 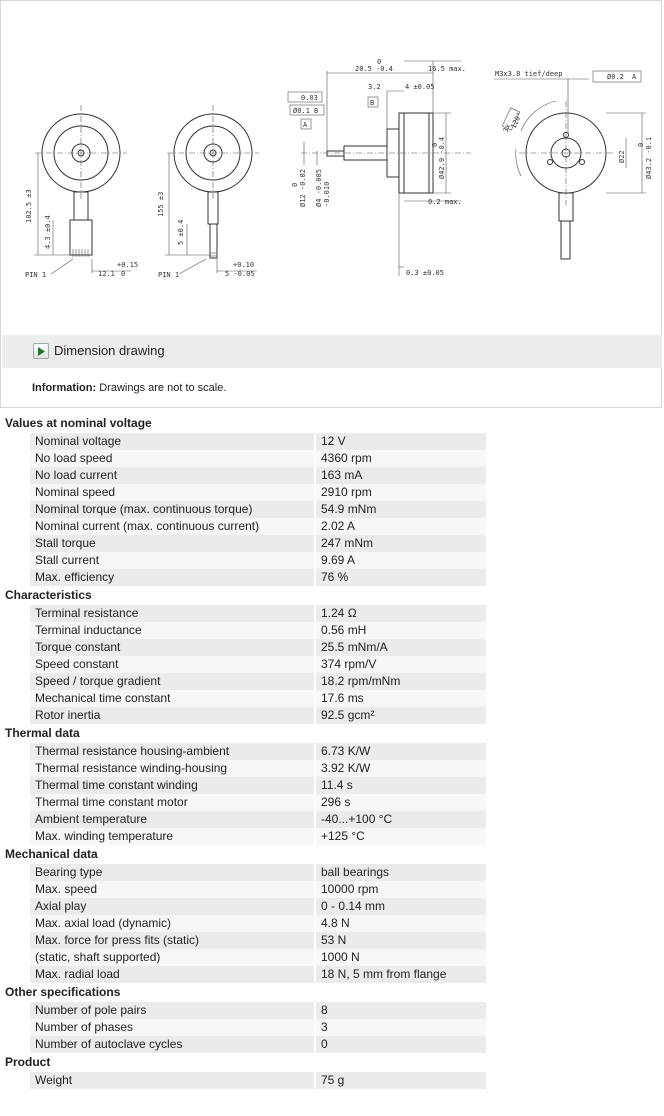 What do you see at coordinates (622, 156) in the screenshot?
I see `dim-f6: Ø22` at bounding box center [622, 156].